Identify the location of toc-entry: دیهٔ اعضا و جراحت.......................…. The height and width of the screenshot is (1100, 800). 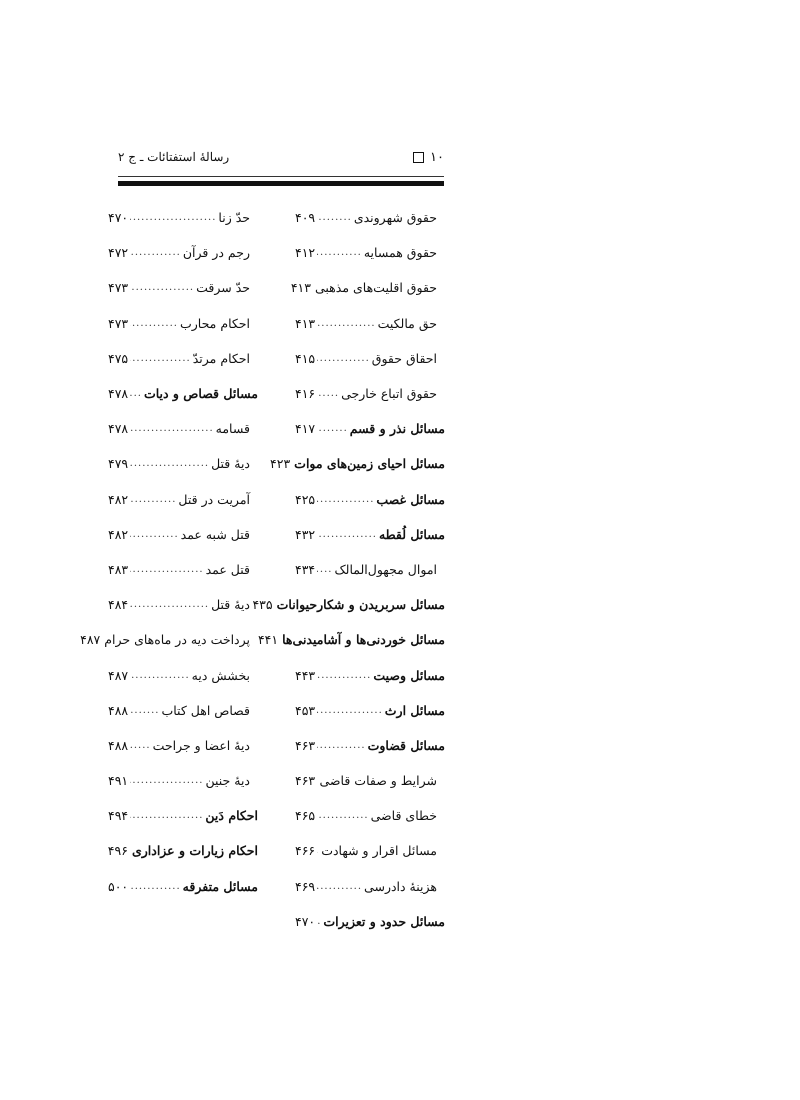
(183, 745).